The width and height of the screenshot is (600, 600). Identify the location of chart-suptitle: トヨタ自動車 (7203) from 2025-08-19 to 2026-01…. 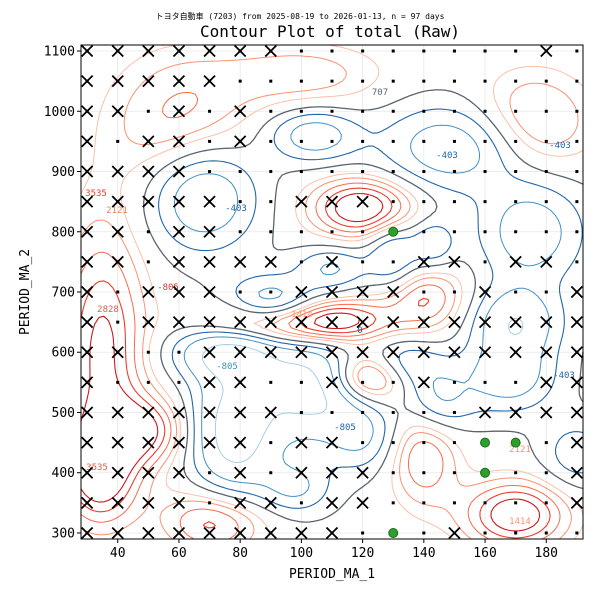
(300, 16).